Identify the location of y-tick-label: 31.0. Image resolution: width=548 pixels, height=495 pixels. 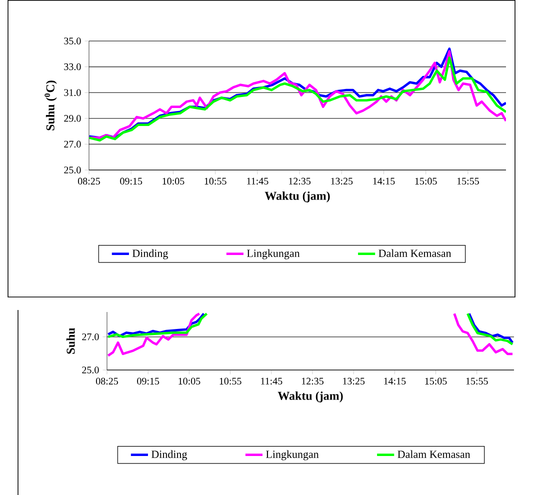
(72, 92).